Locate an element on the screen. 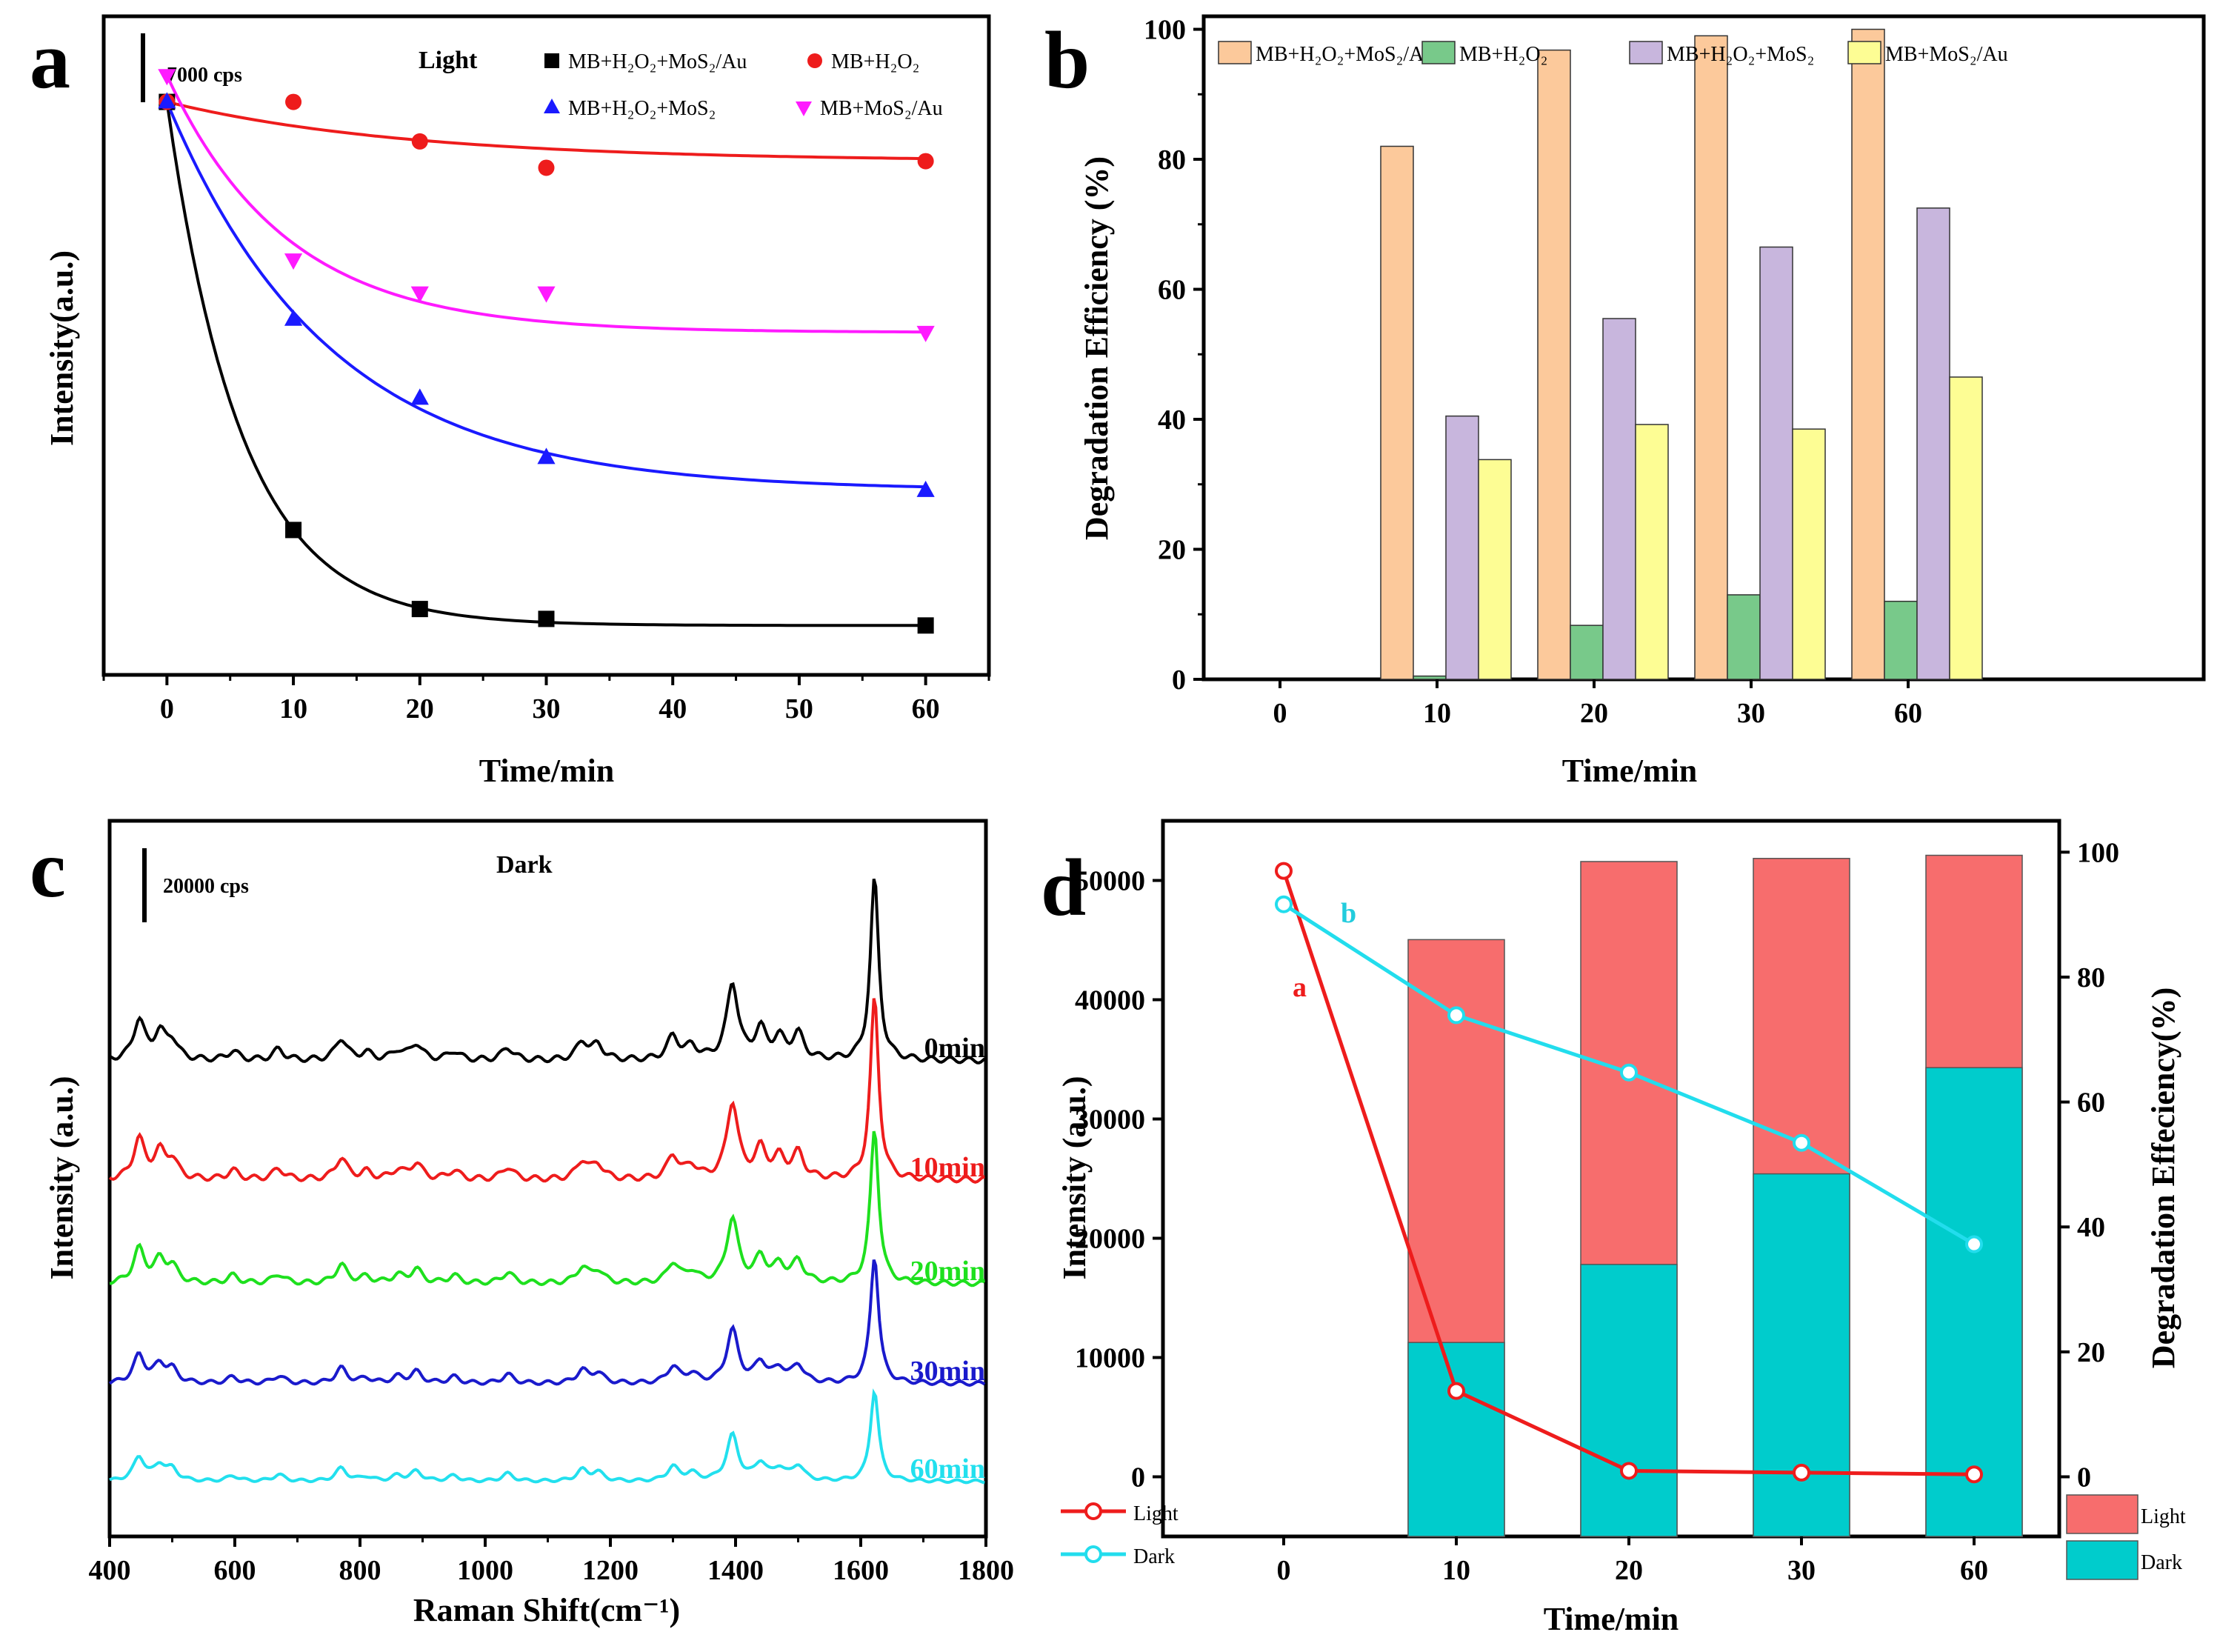  y-tick-label: 30000 is located at coordinates (1110, 1120).